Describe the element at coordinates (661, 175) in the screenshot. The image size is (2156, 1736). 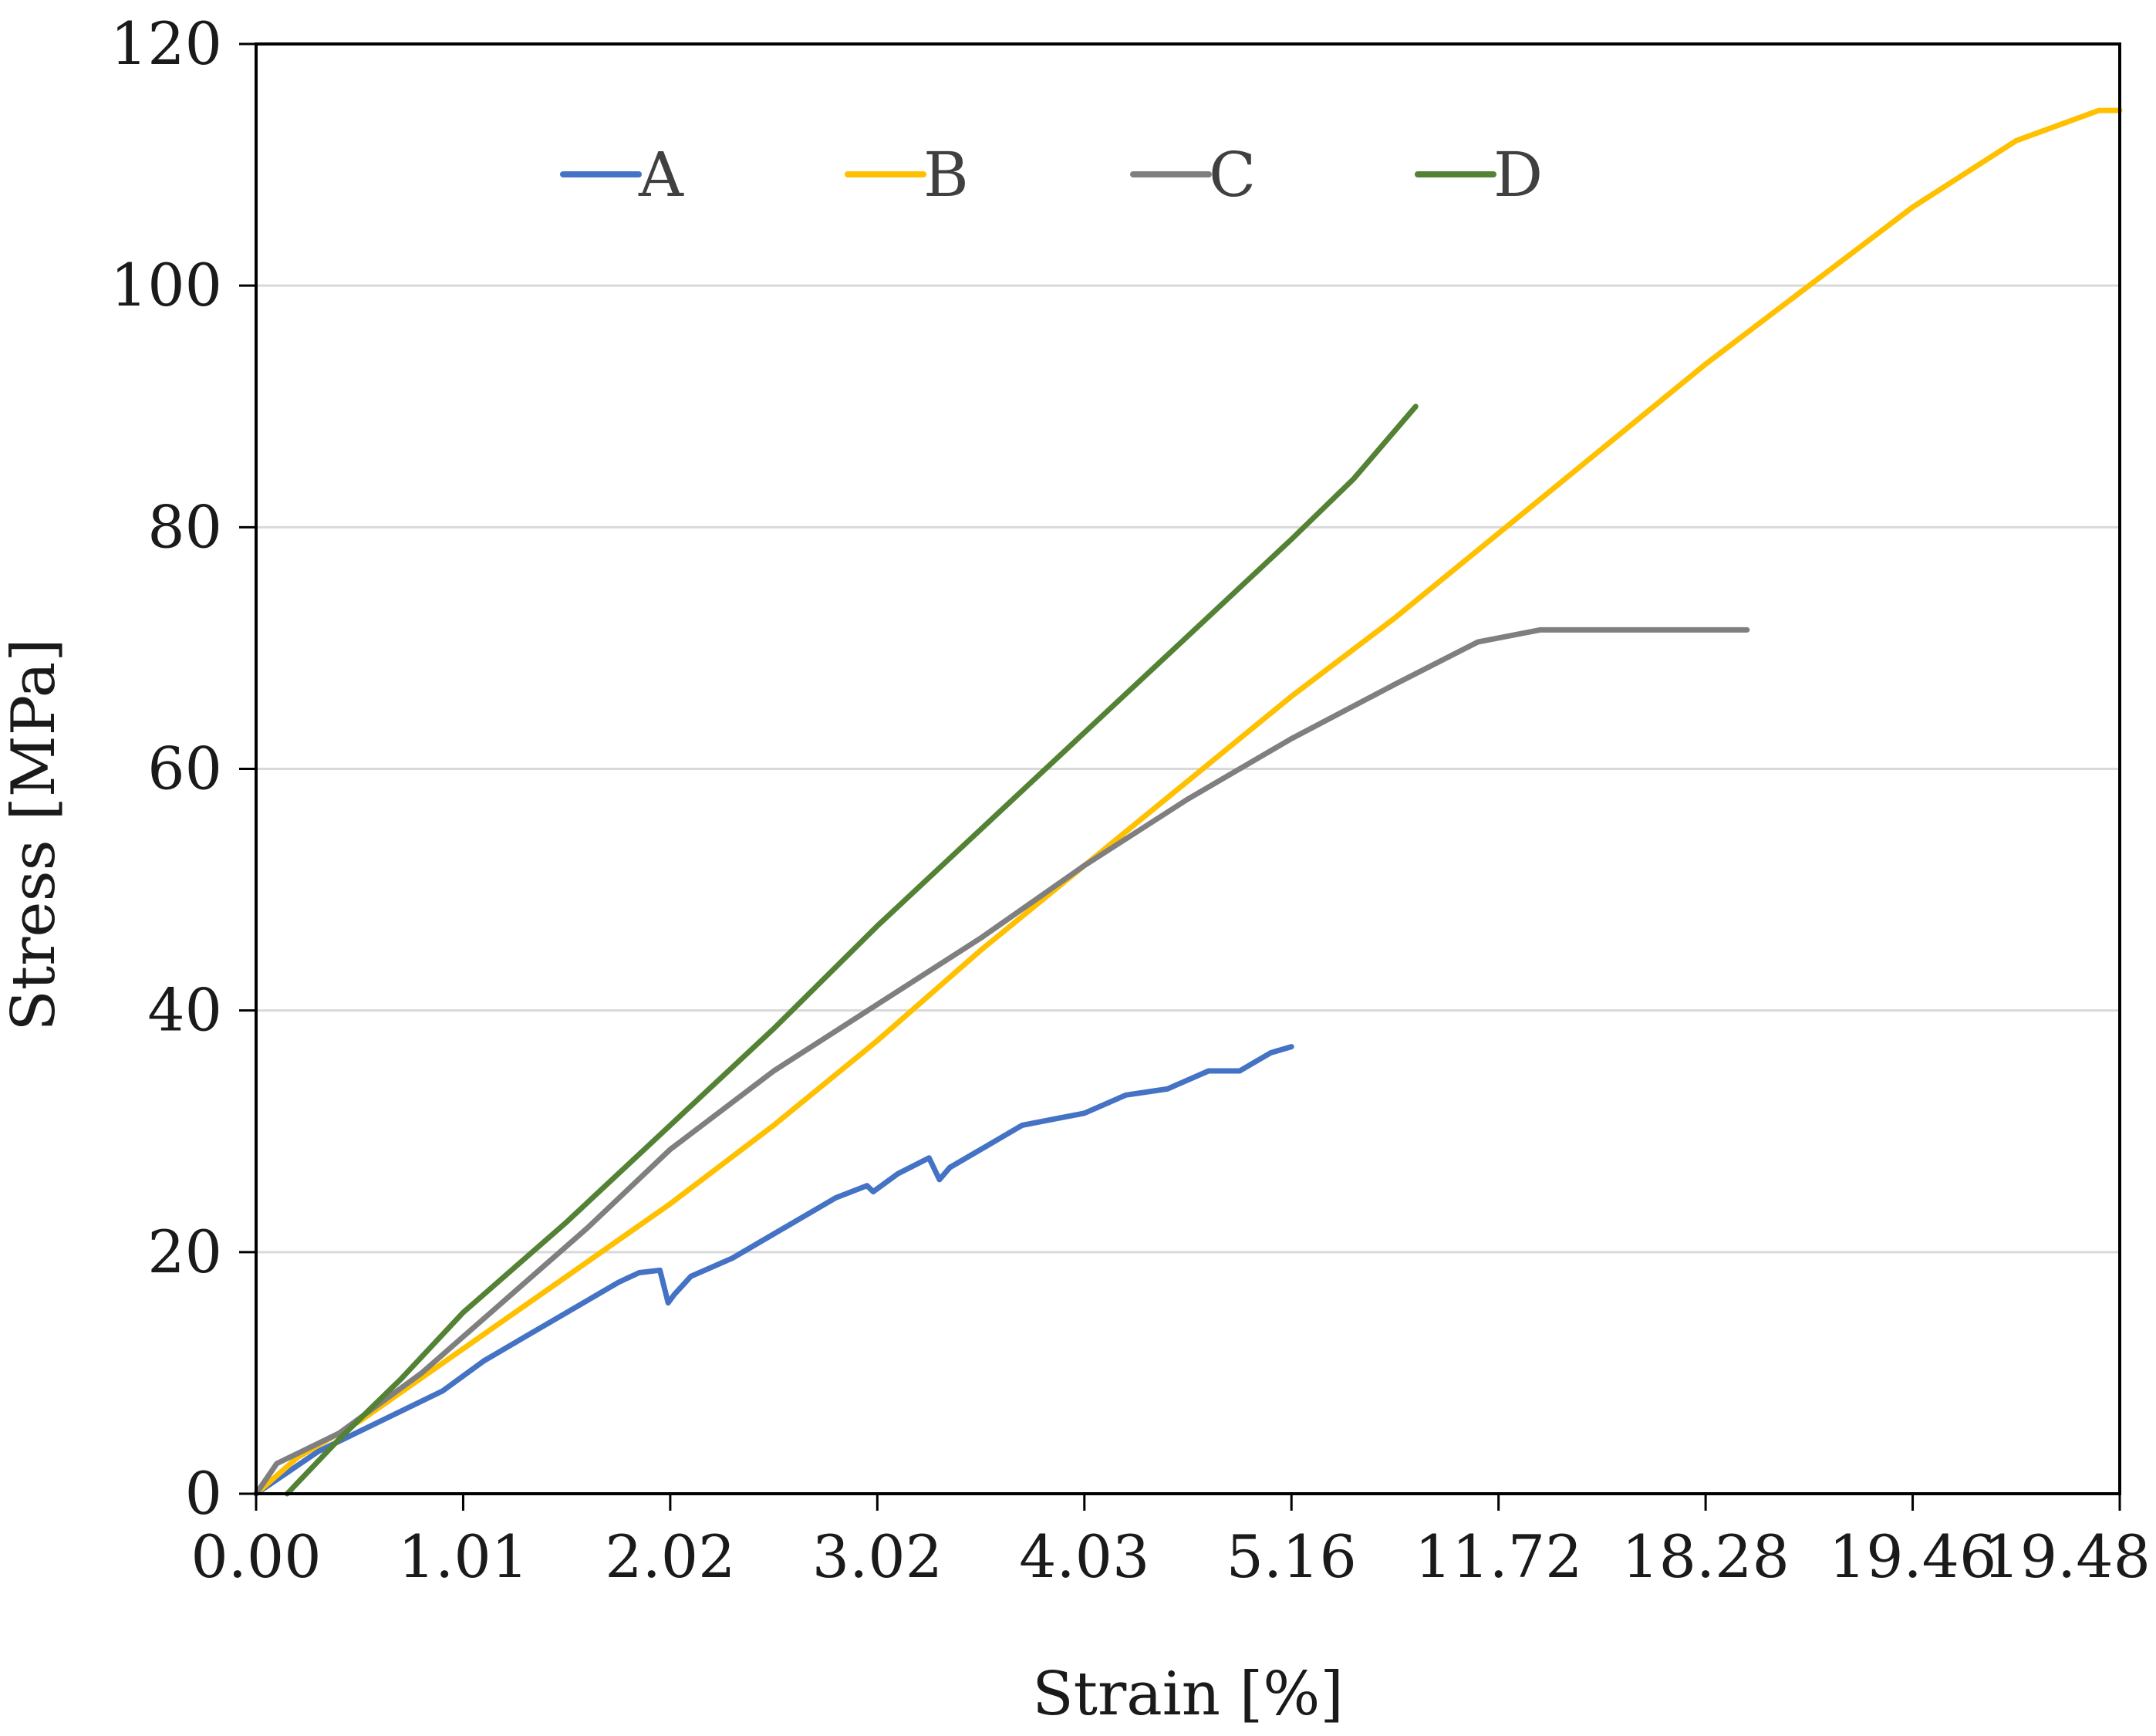
I see `legend-label-a: A` at that location.